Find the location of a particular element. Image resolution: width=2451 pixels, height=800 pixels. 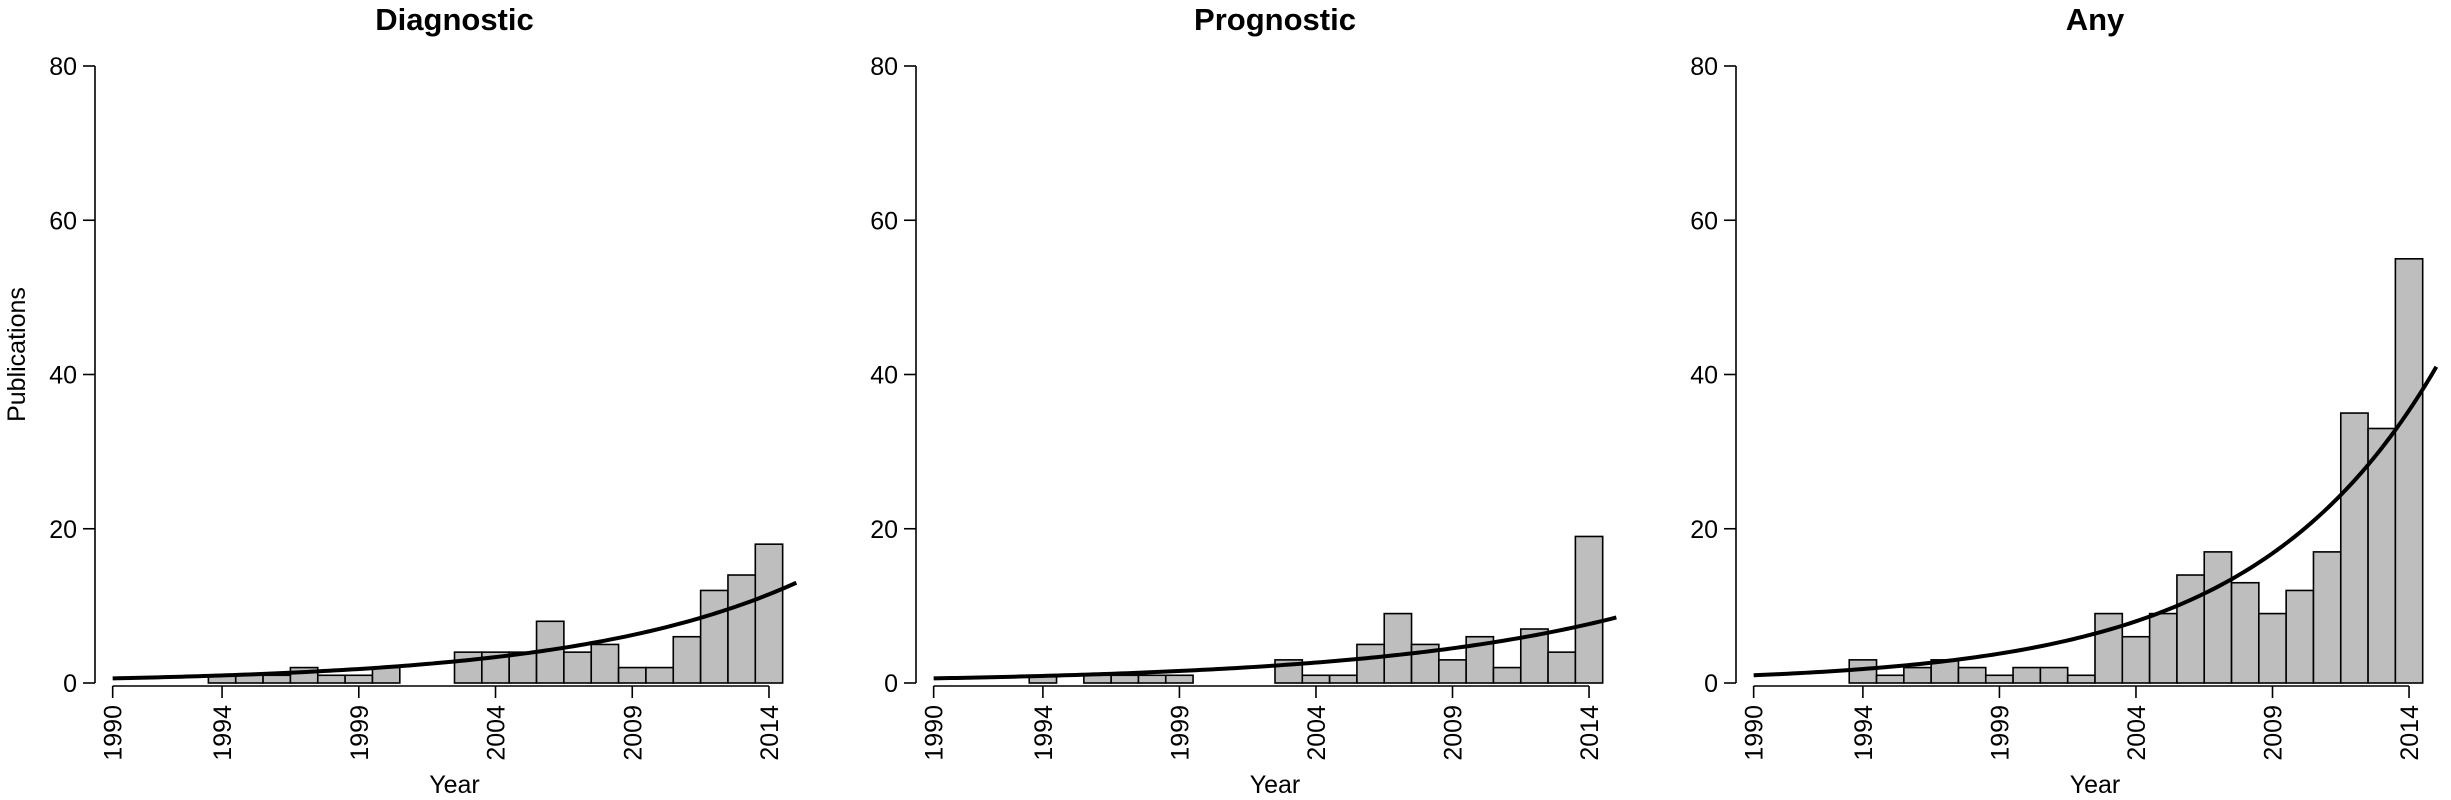

panel-title: Prognostic is located at coordinates (1275, 19).